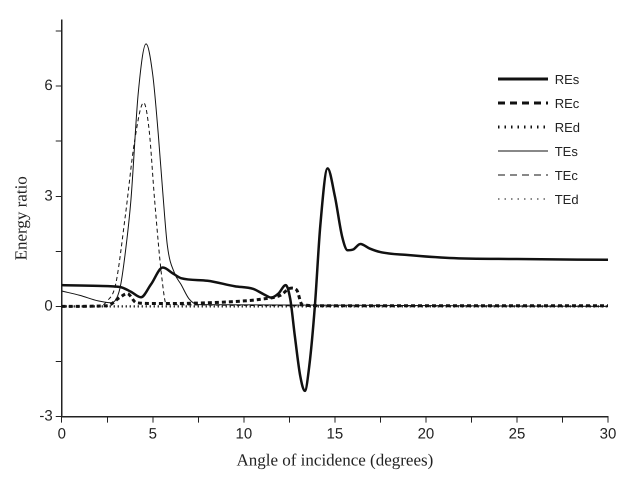 The height and width of the screenshot is (483, 628). I want to click on legend-label: TEc, so click(566, 175).